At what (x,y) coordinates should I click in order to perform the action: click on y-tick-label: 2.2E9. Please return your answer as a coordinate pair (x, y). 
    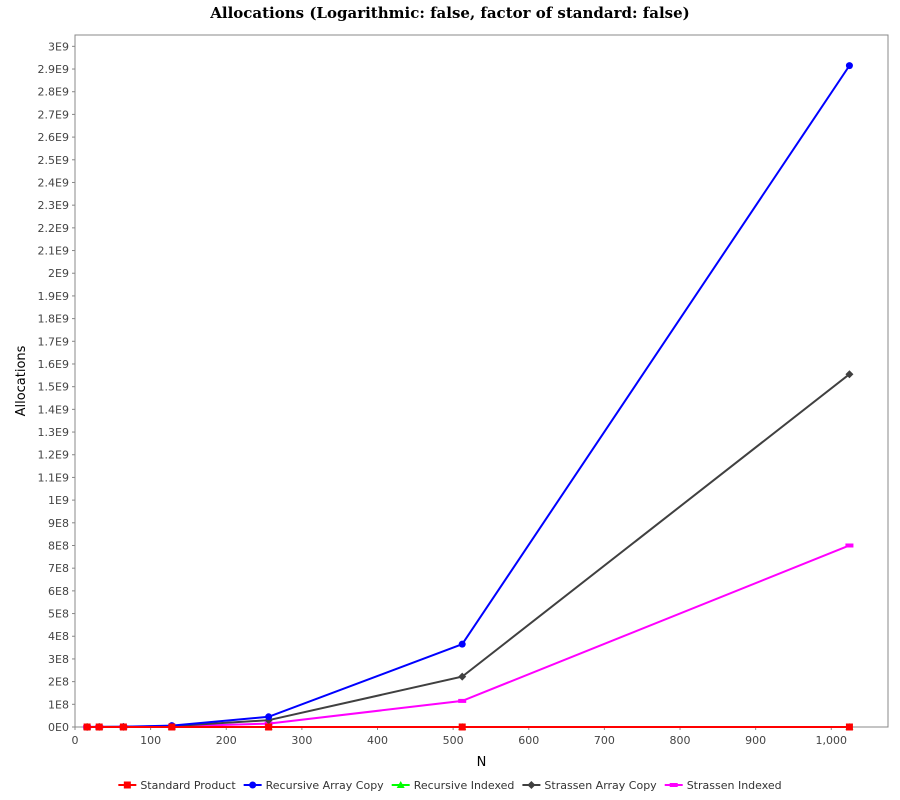
    Looking at the image, I should click on (53, 228).